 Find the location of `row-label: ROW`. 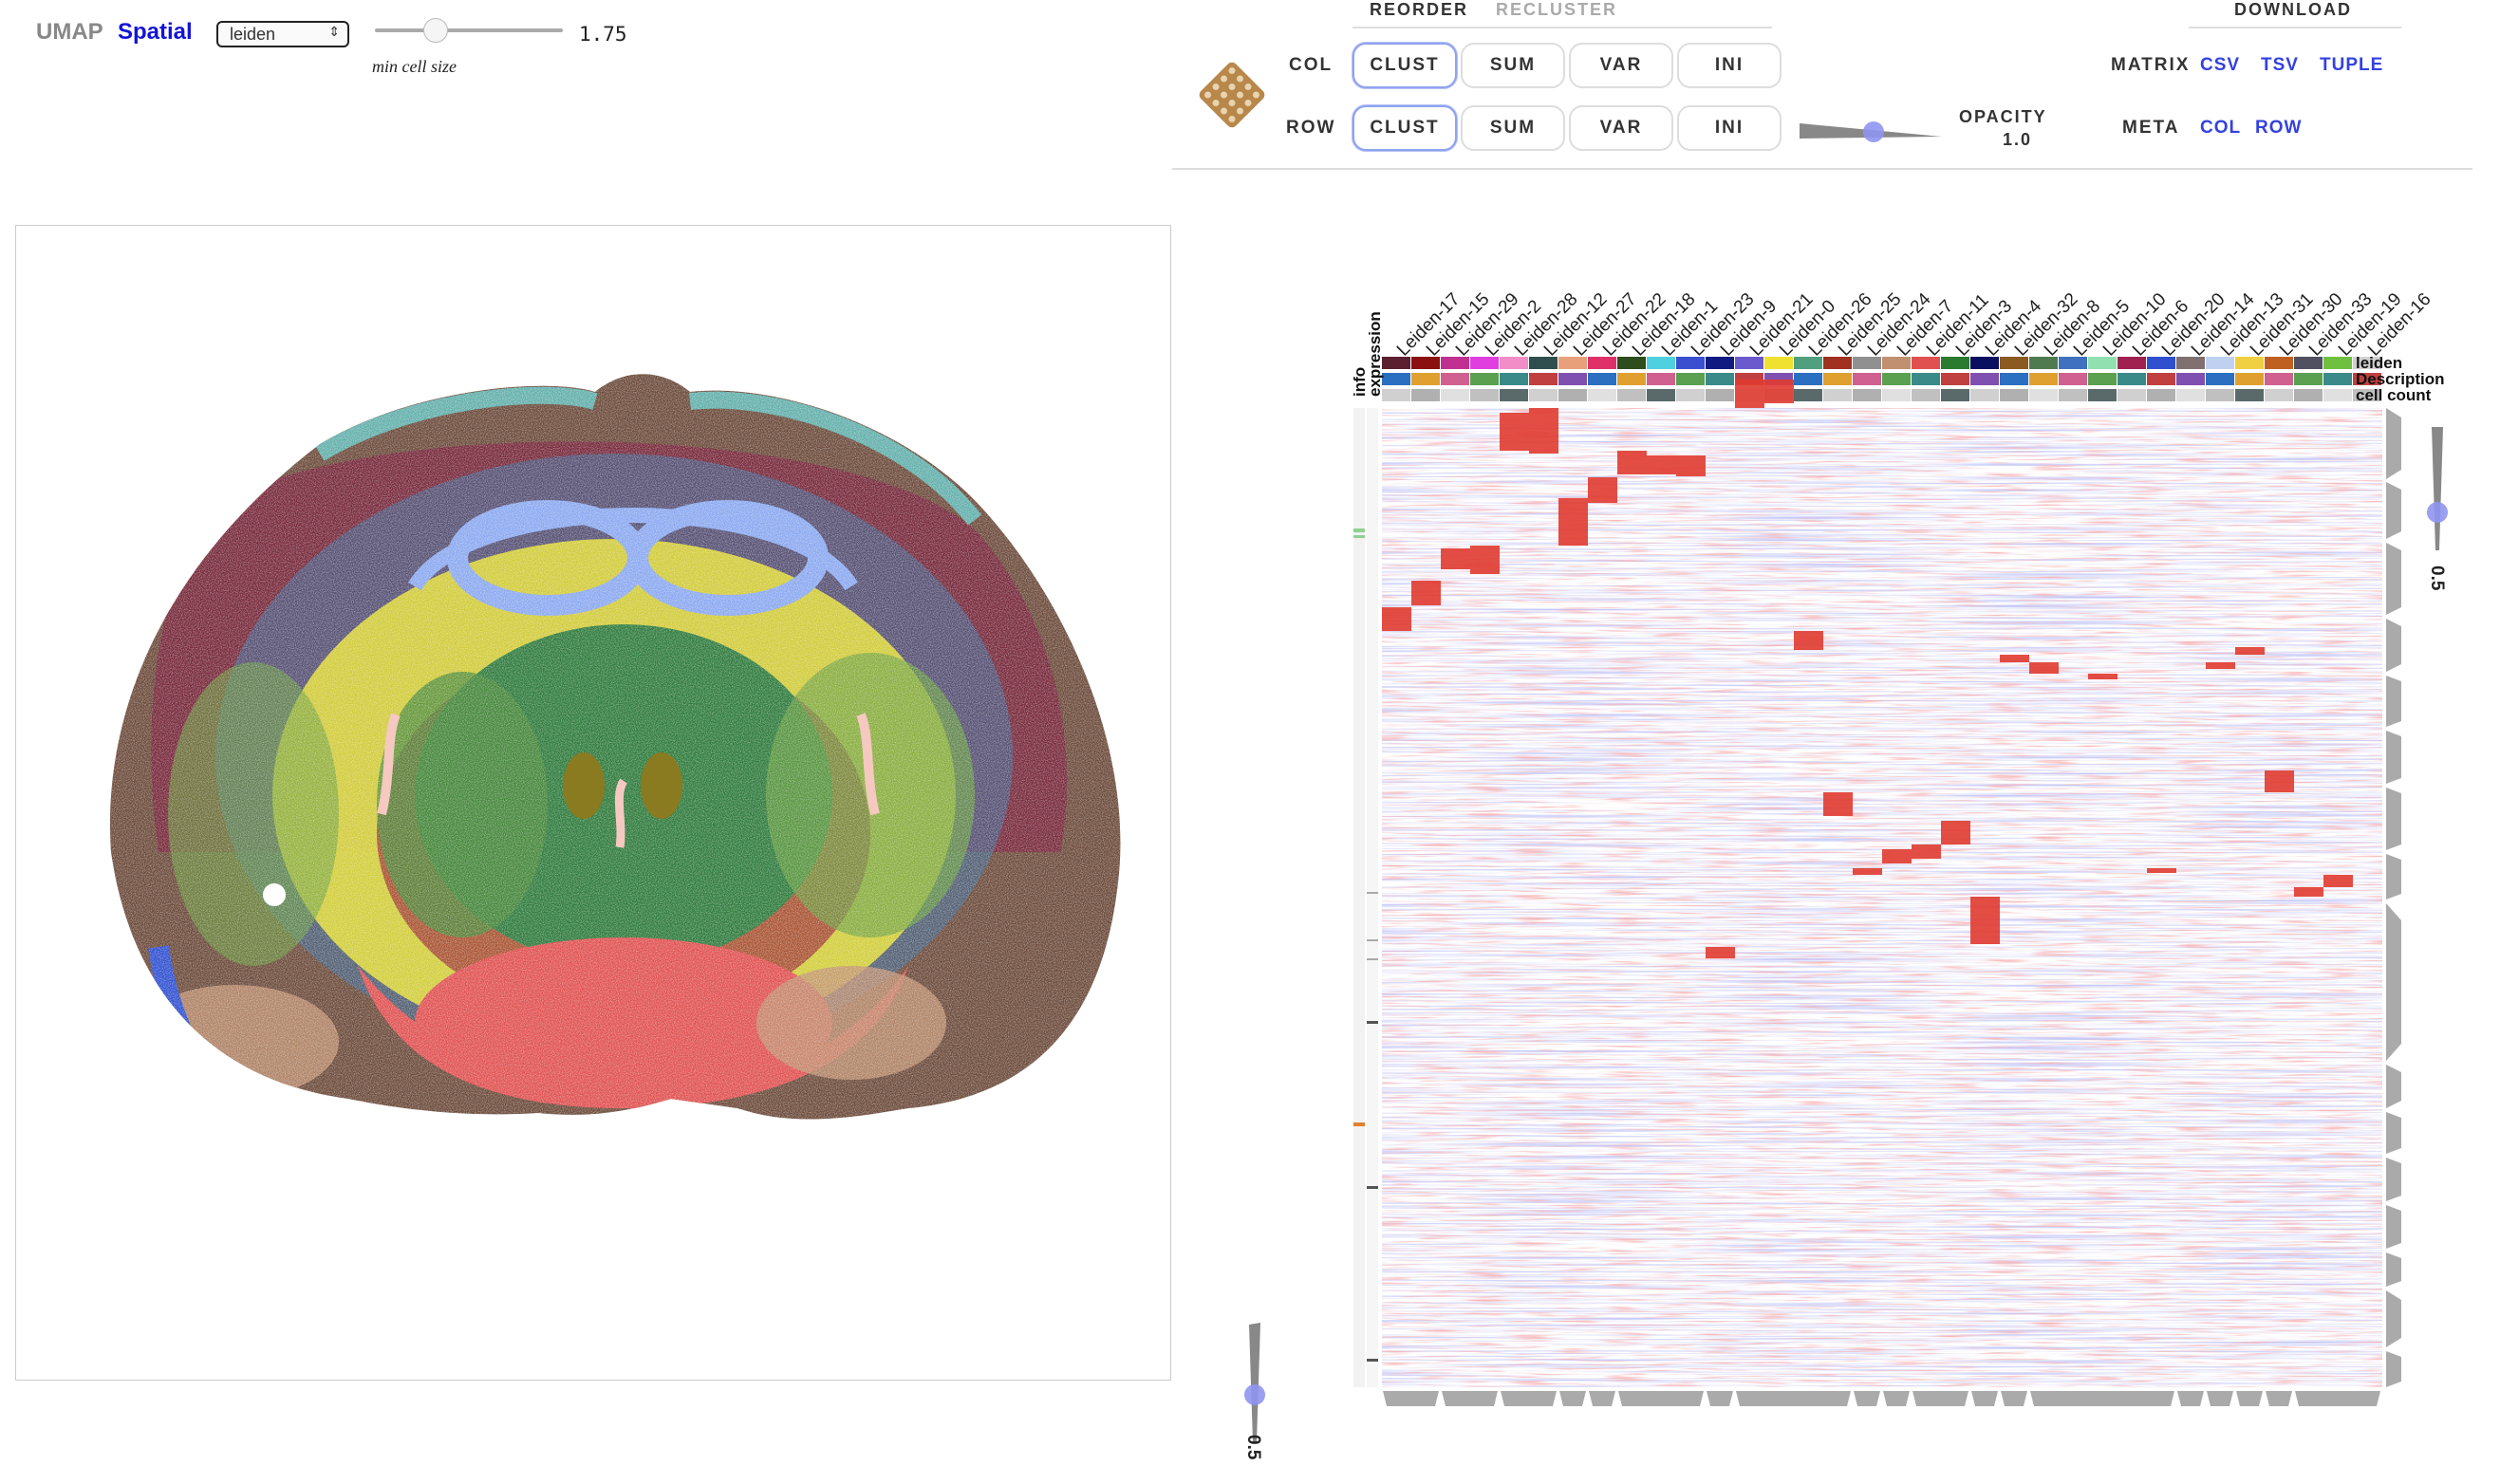

row-label: ROW is located at coordinates (1311, 128).